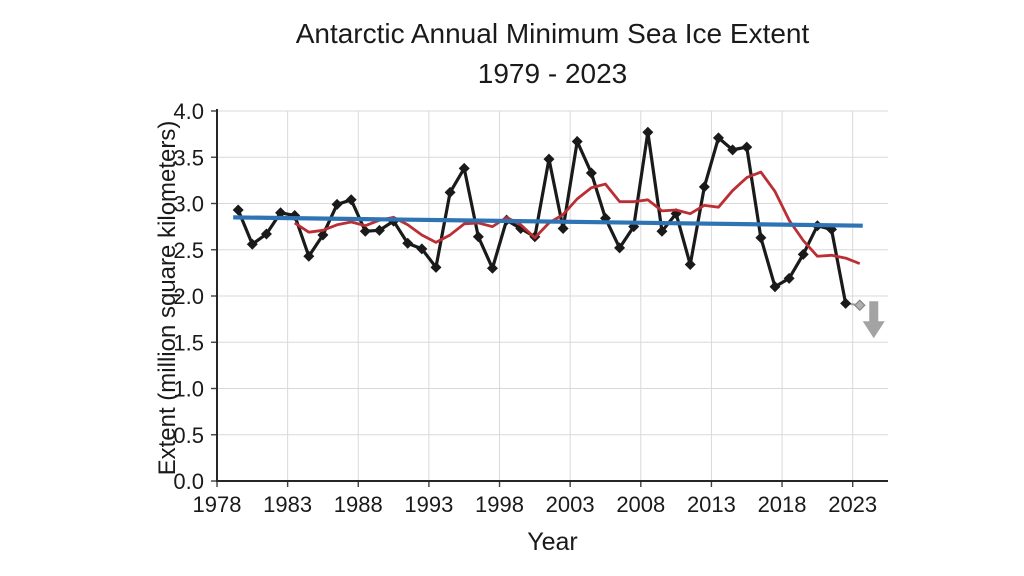 The image size is (1024, 576). Describe the element at coordinates (548, 221) in the screenshot. I see `trend-line` at that location.